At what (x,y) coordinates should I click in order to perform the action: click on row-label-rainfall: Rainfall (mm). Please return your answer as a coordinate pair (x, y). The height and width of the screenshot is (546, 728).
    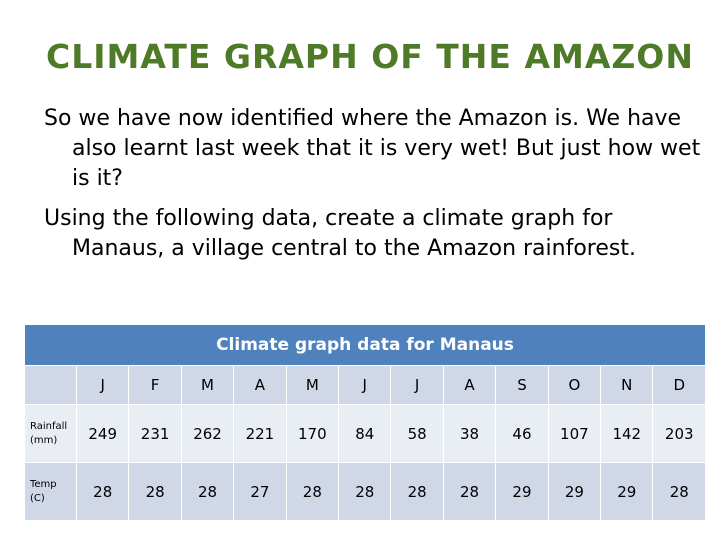
    Looking at the image, I should click on (50, 433).